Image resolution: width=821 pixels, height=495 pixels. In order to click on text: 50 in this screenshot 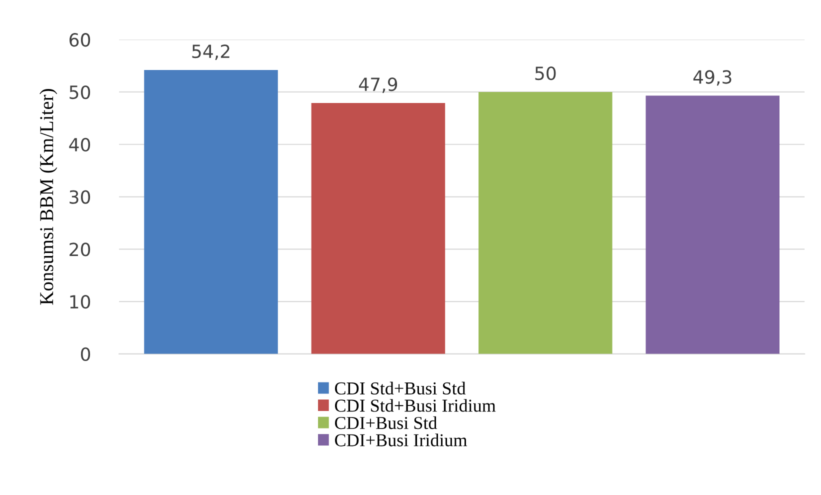, I will do `click(545, 73)`.